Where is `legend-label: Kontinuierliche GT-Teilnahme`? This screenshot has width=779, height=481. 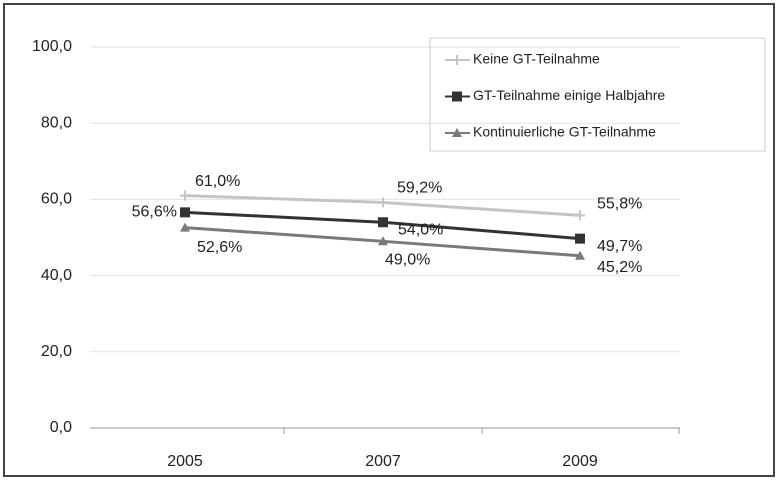 legend-label: Kontinuierliche GT-Teilnahme is located at coordinates (564, 132).